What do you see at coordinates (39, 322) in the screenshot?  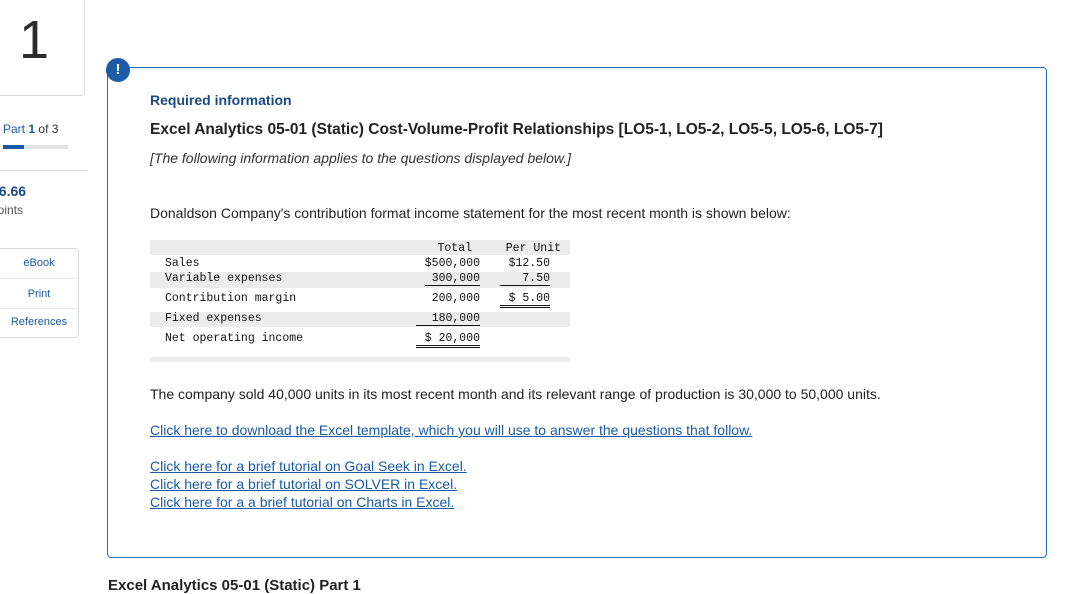 I see `references-link: References` at bounding box center [39, 322].